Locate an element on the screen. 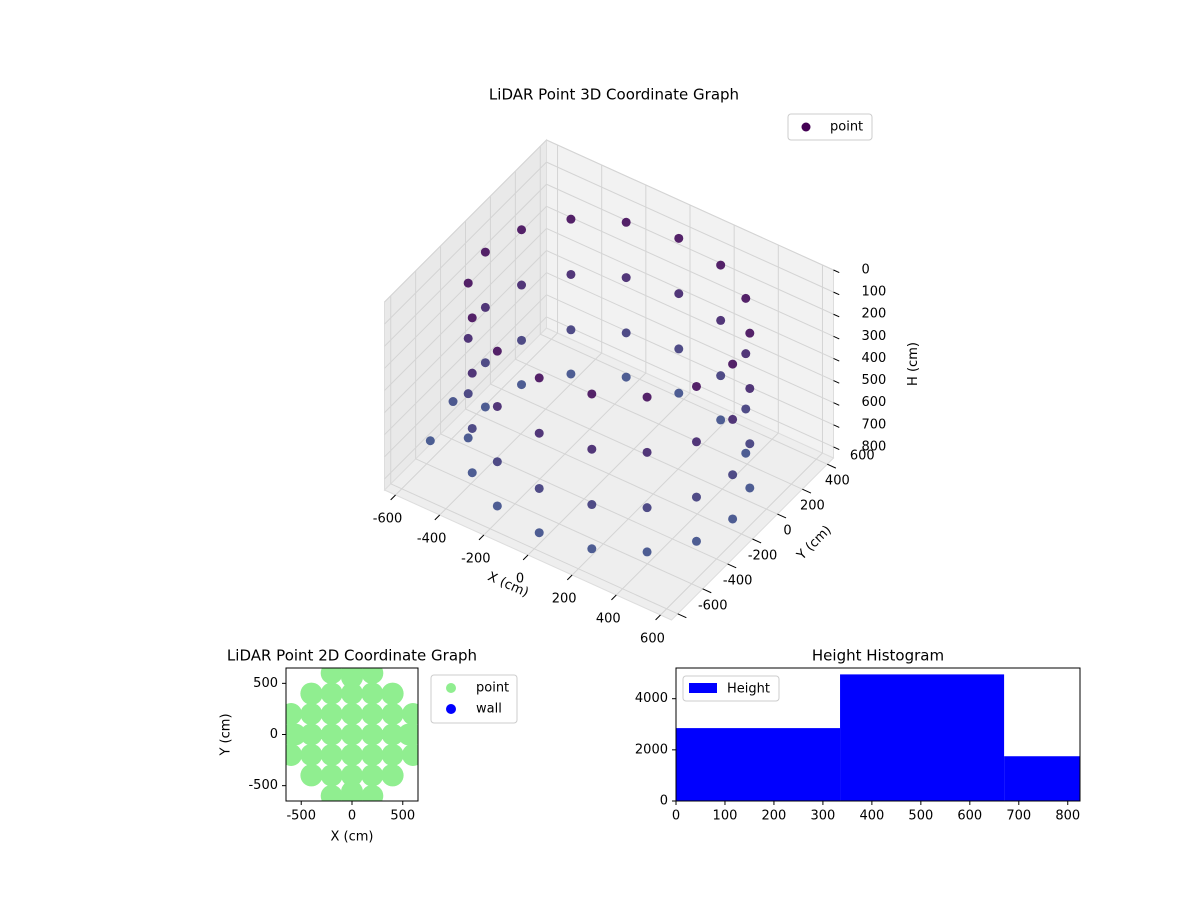 The image size is (1200, 900). z-tick-label: 200 is located at coordinates (874, 314).